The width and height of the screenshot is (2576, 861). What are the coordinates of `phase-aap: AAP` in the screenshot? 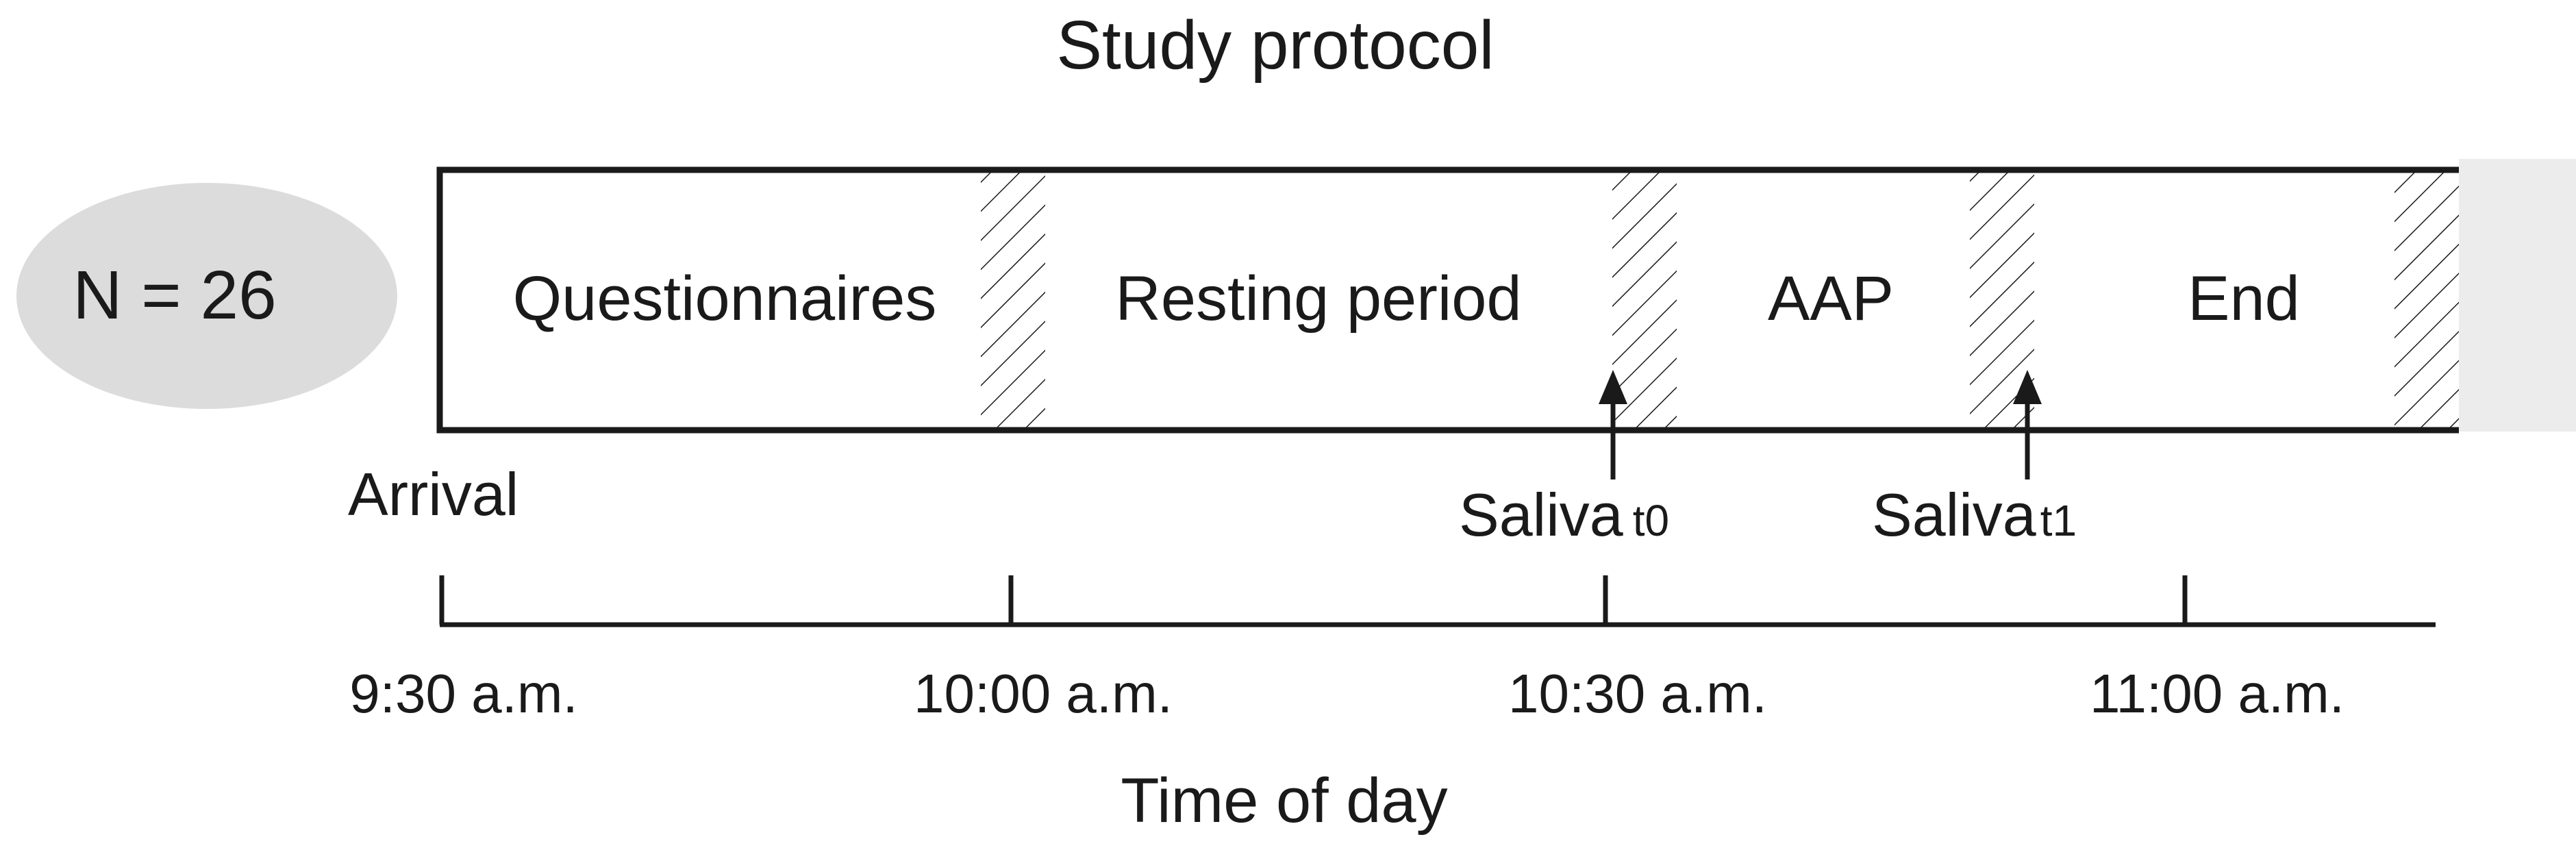 It's located at (1831, 299).